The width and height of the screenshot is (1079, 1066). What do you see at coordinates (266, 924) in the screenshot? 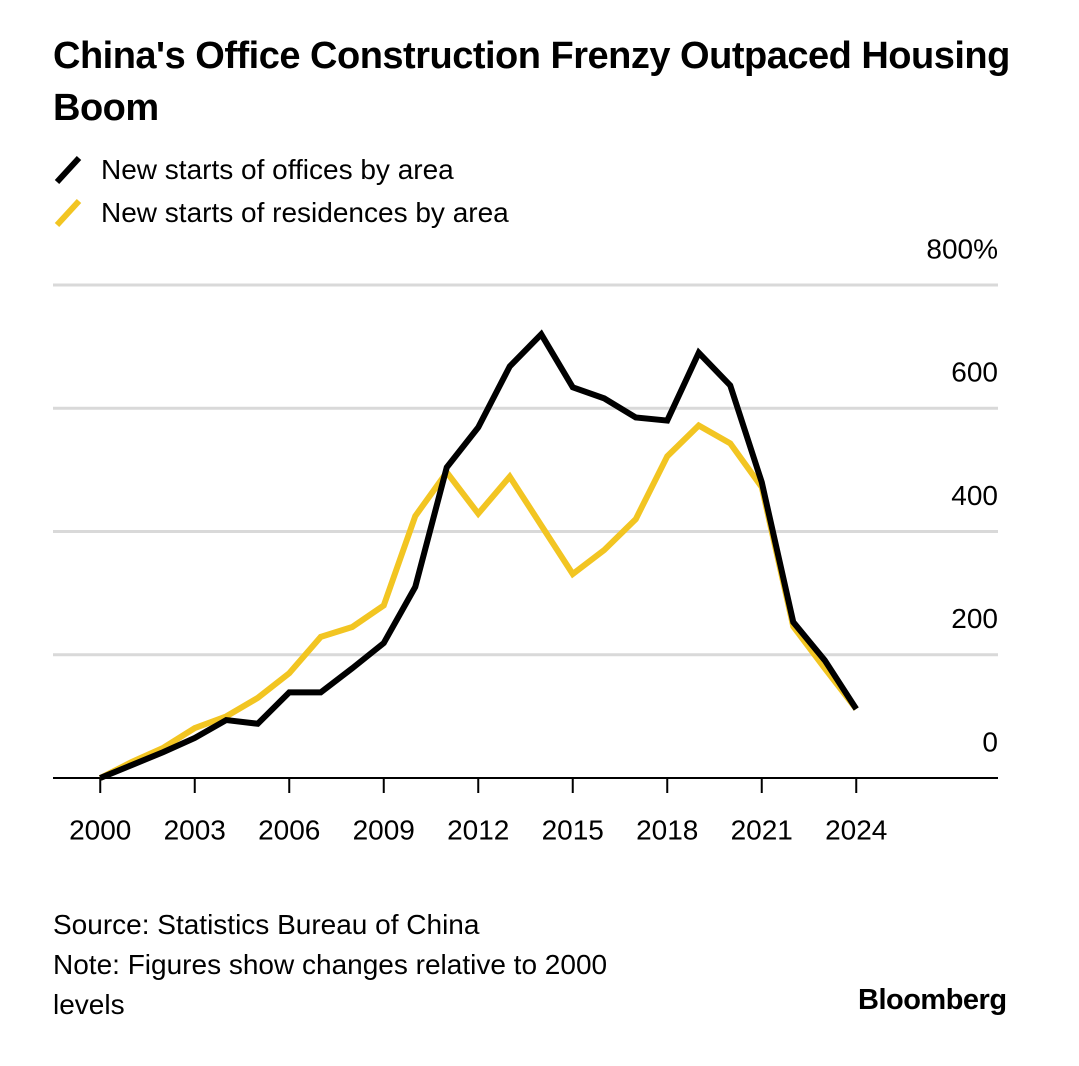
I see `source: Source: Statistics Bureau of China` at bounding box center [266, 924].